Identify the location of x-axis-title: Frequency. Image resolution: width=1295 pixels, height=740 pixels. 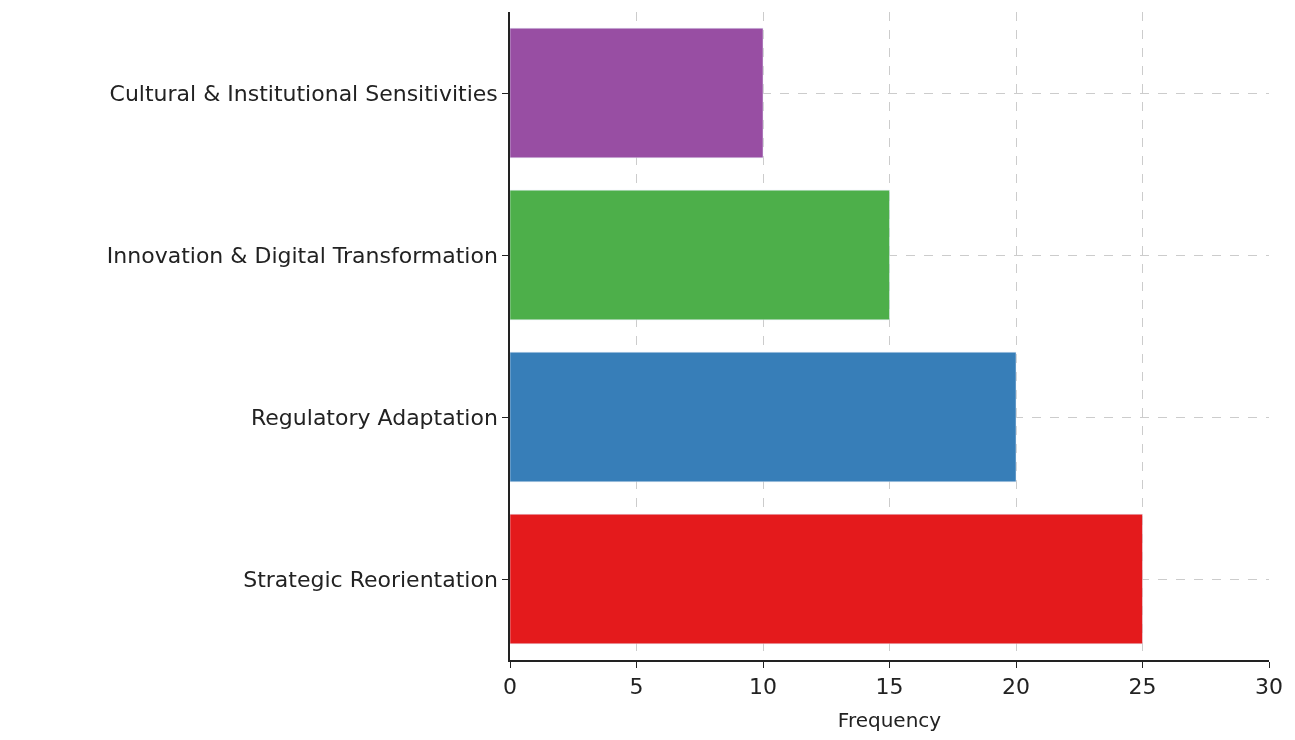
(889, 720).